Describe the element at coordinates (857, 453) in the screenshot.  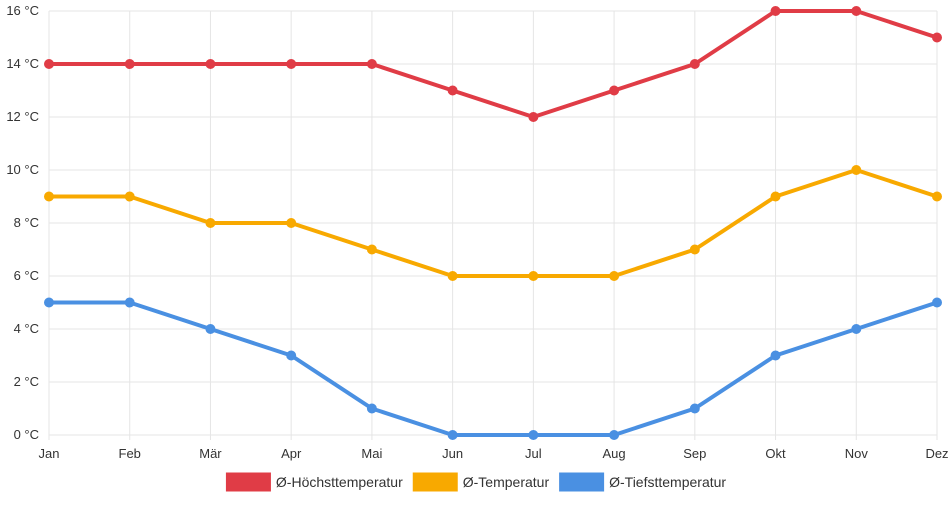
I see `x-tick-label: Nov` at that location.